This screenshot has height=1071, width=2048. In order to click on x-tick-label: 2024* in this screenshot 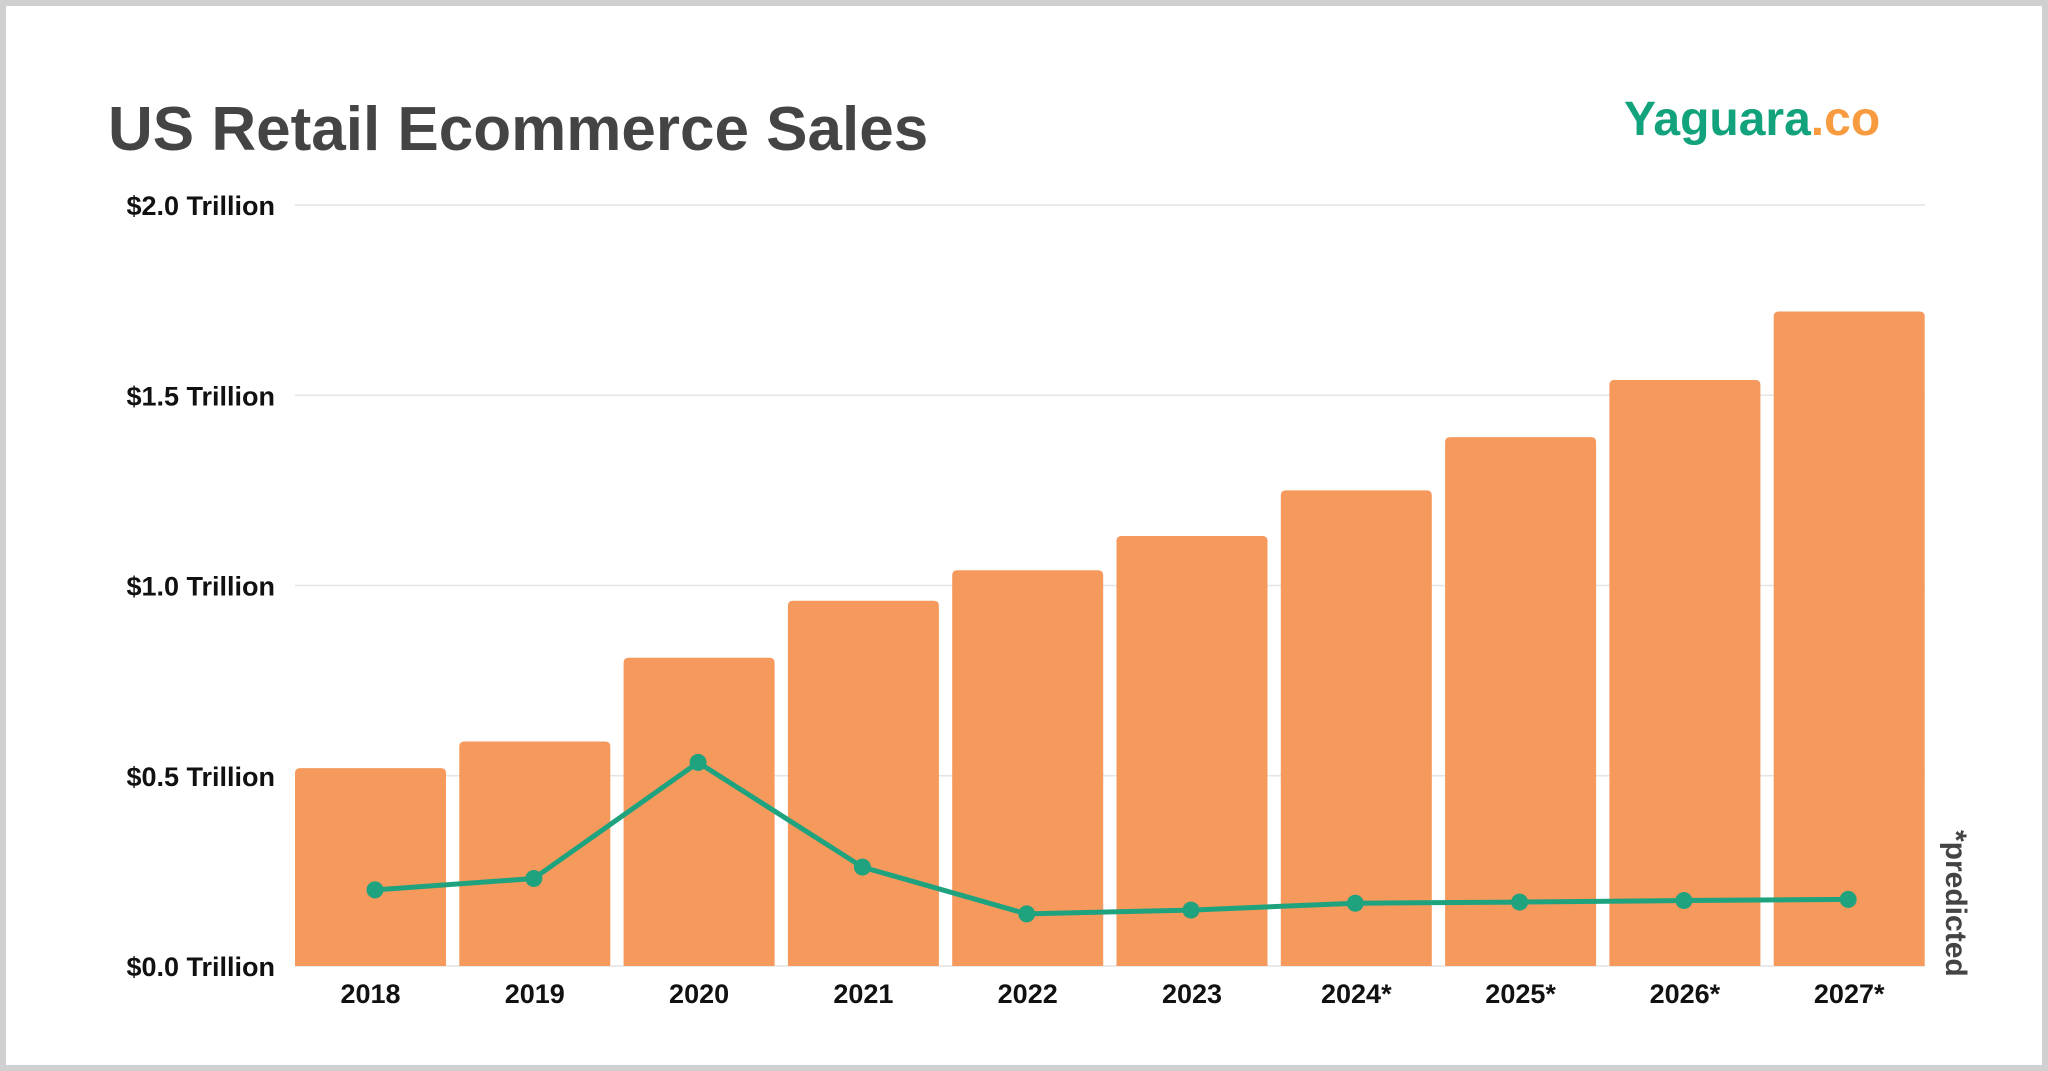, I will do `click(1356, 994)`.